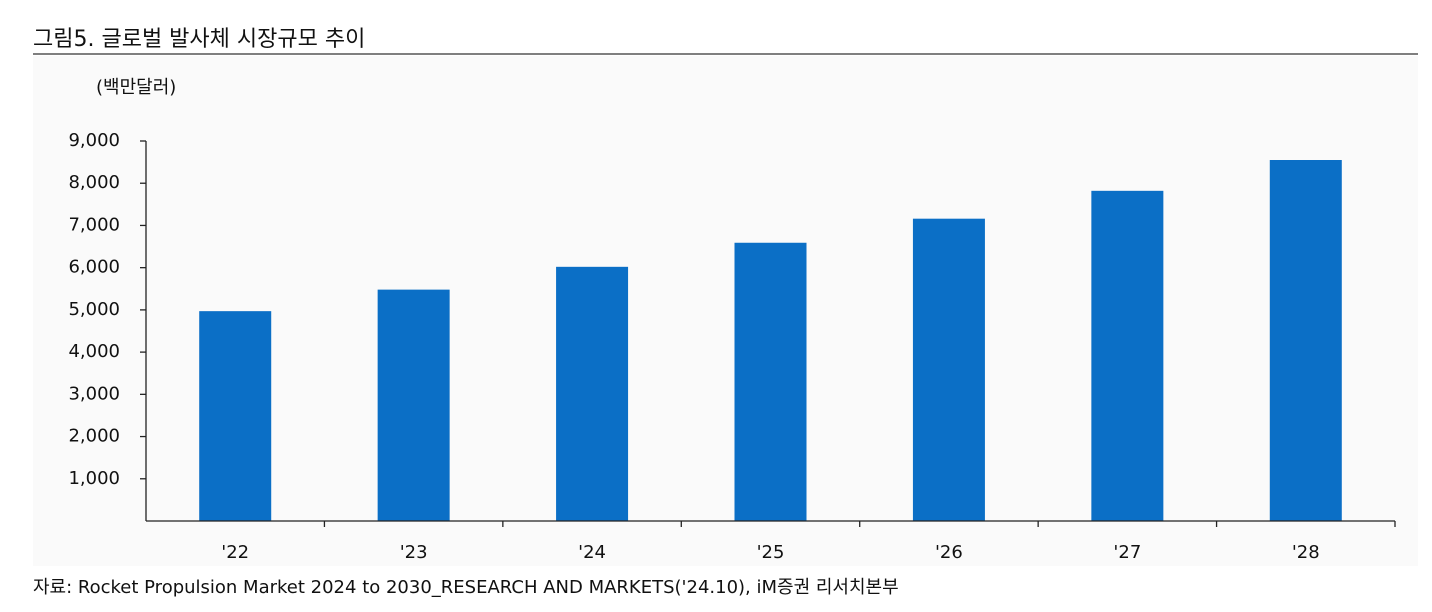 Image resolution: width=1432 pixels, height=612 pixels. I want to click on y-tick-label: 3,000, so click(94, 393).